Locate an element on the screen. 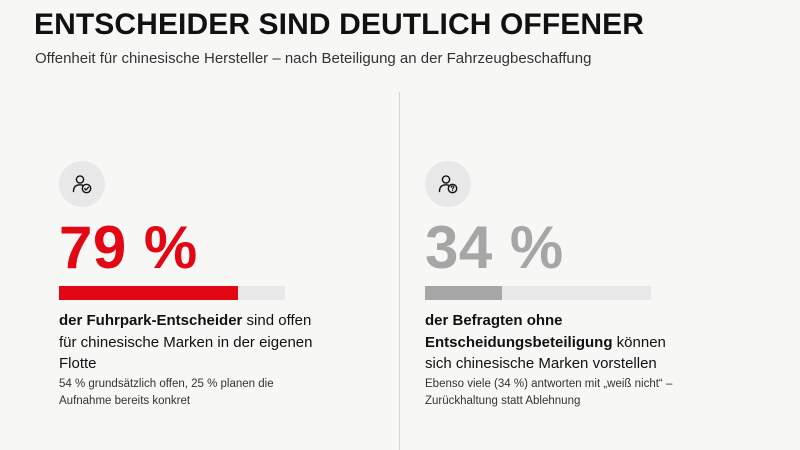 This screenshot has width=800, height=450. progress-fill-decision-makers is located at coordinates (148, 293).